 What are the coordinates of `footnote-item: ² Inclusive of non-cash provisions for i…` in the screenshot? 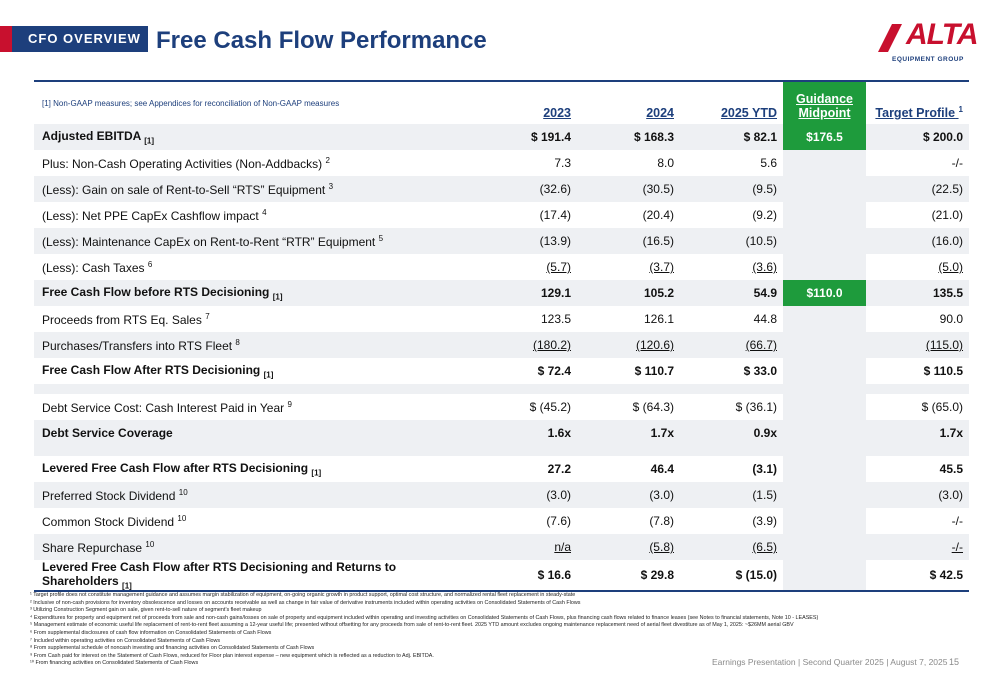 It's located at (305, 602).